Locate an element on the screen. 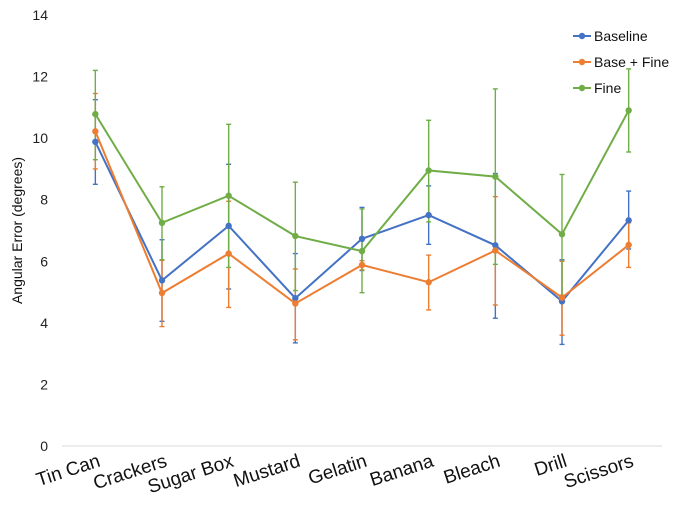  y-tick-label: 12 is located at coordinates (40, 77).